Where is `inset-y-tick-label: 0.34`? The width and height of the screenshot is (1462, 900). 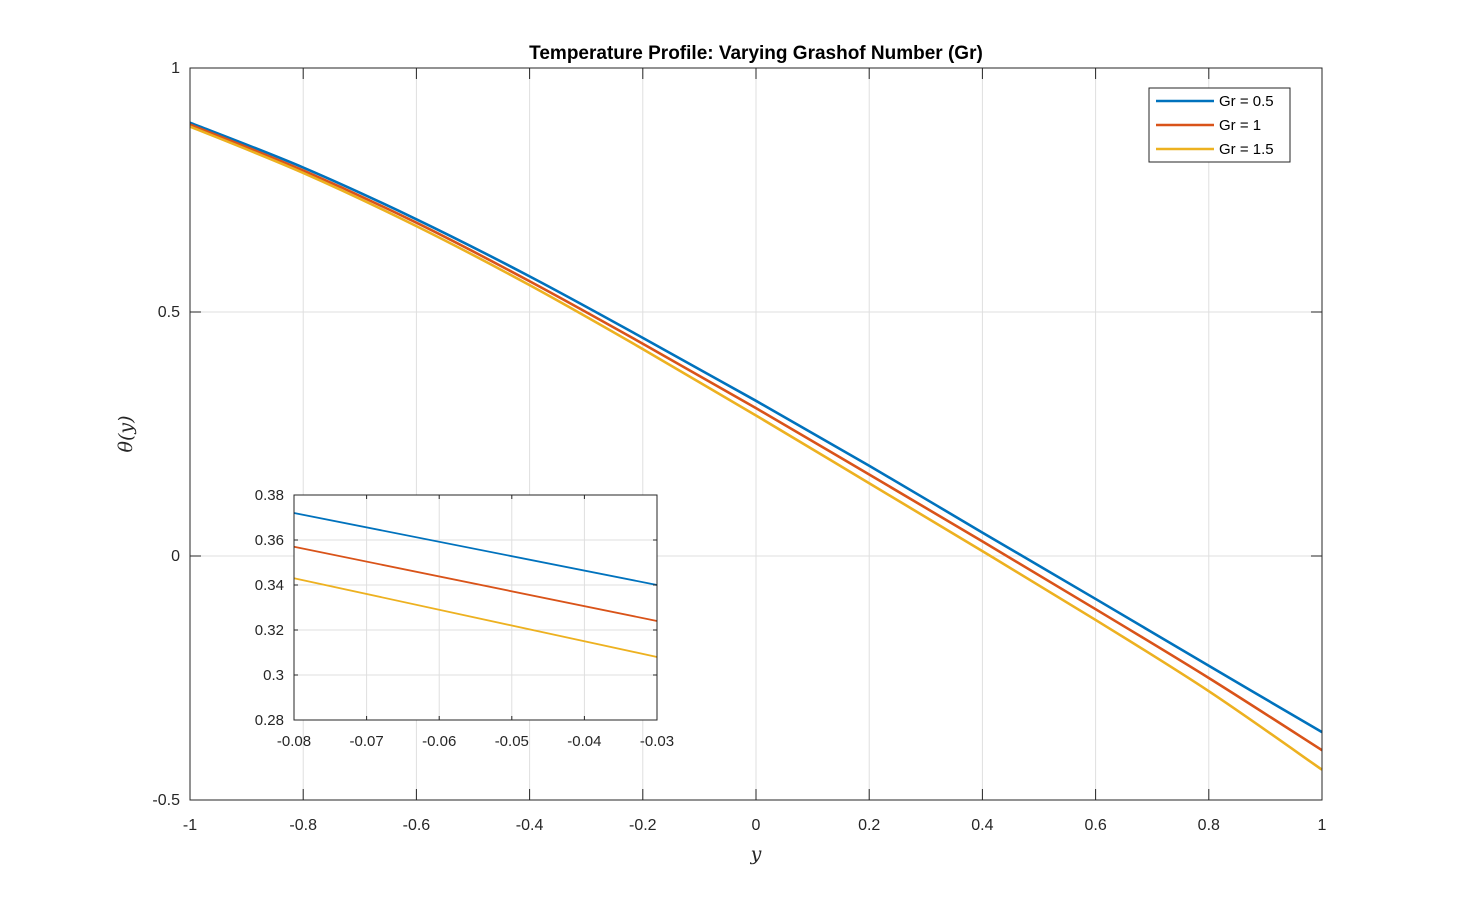 inset-y-tick-label: 0.34 is located at coordinates (269, 585).